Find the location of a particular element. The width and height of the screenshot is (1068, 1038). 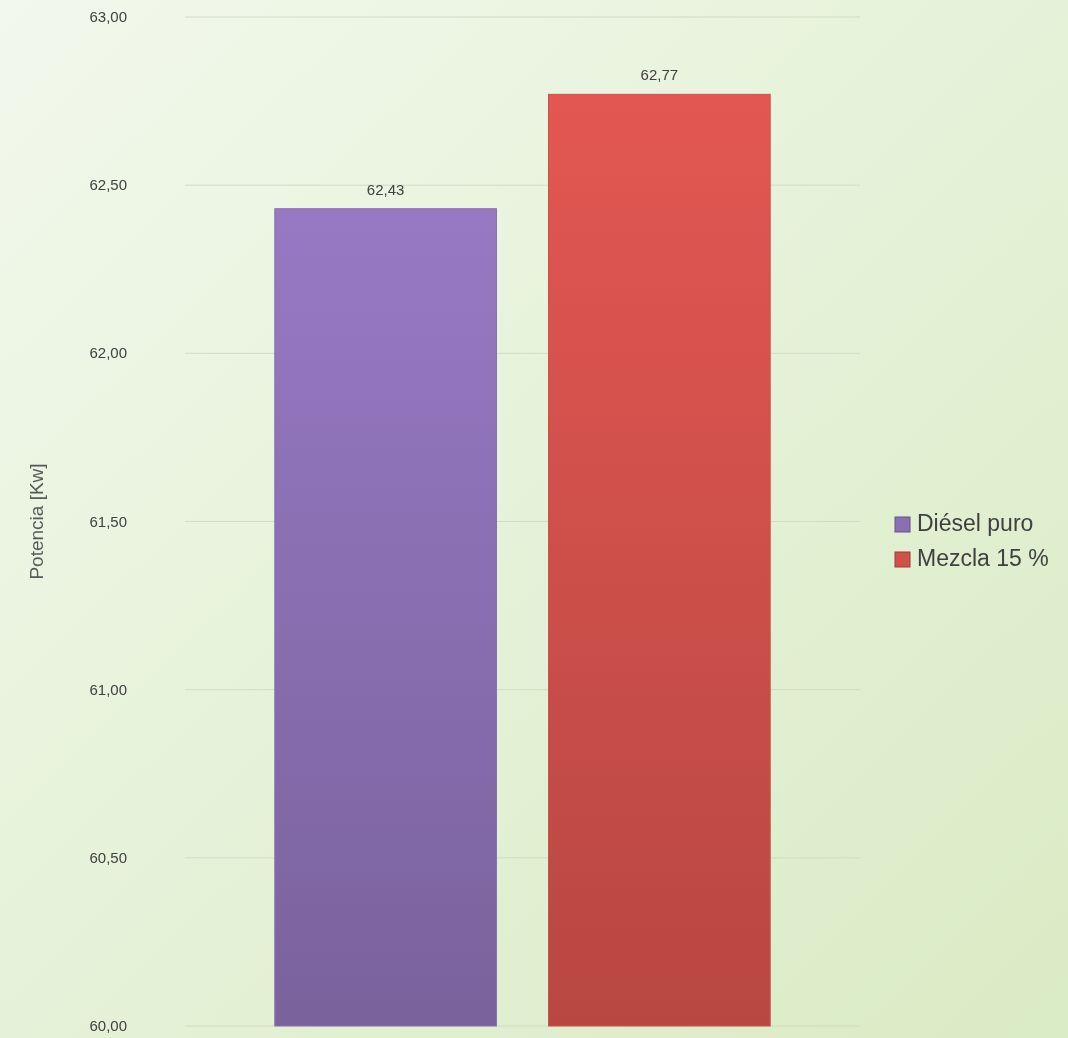

data-label: 62,77 is located at coordinates (659, 75).